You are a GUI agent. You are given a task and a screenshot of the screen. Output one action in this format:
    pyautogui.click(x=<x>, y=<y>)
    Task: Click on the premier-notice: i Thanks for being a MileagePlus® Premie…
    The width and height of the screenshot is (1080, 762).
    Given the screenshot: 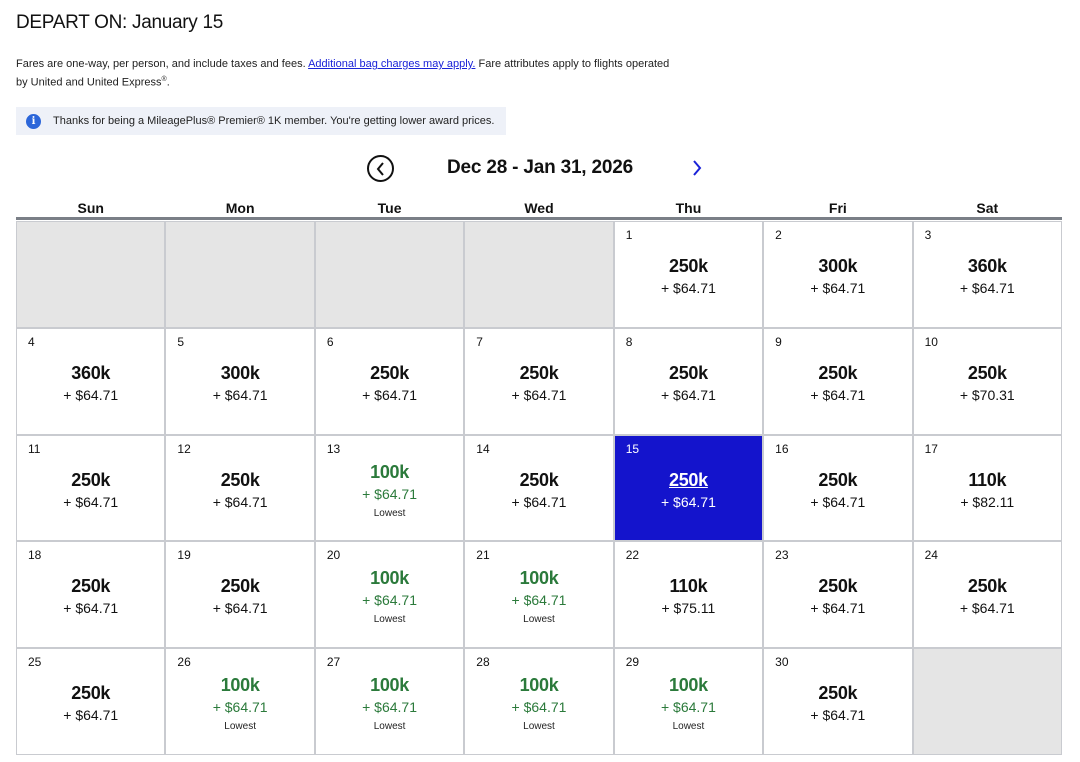 What is the action you would take?
    pyautogui.click(x=261, y=121)
    